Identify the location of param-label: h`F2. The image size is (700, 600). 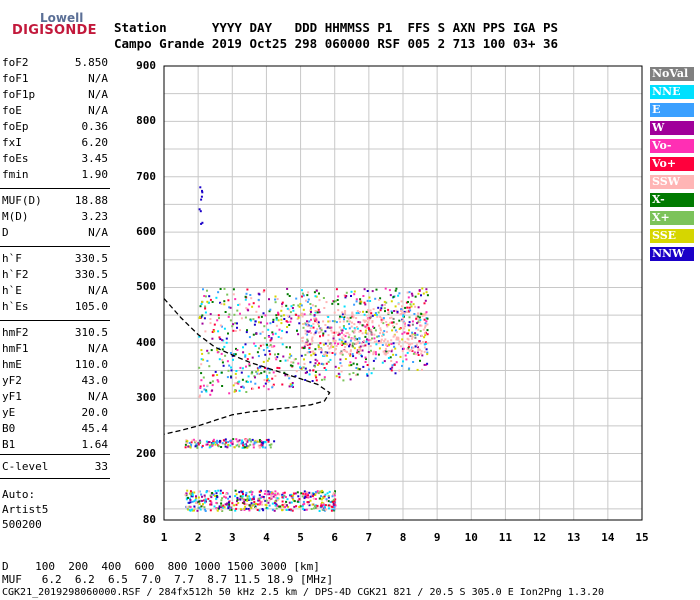
(15, 274).